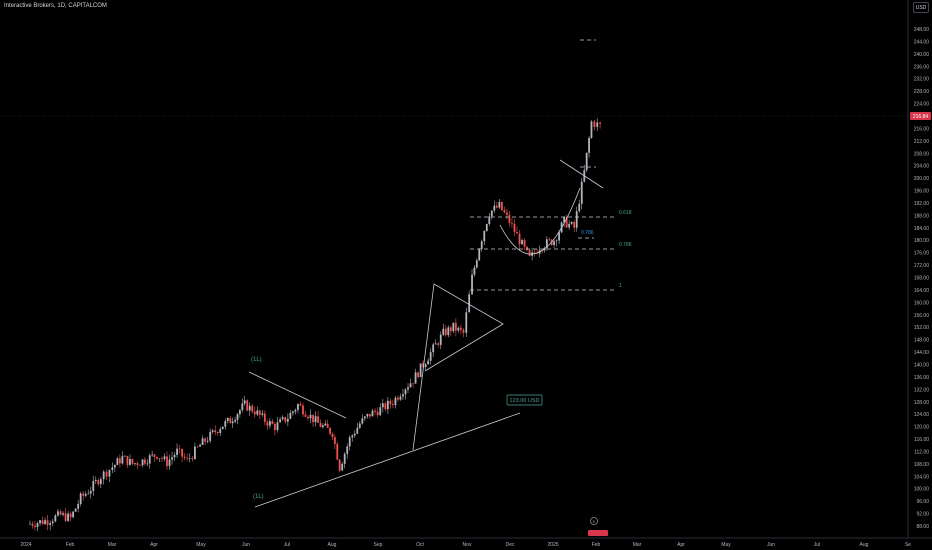 This screenshot has height=550, width=932. Describe the element at coordinates (258, 497) in the screenshot. I see `wave-label-bottom: (1L)` at that location.